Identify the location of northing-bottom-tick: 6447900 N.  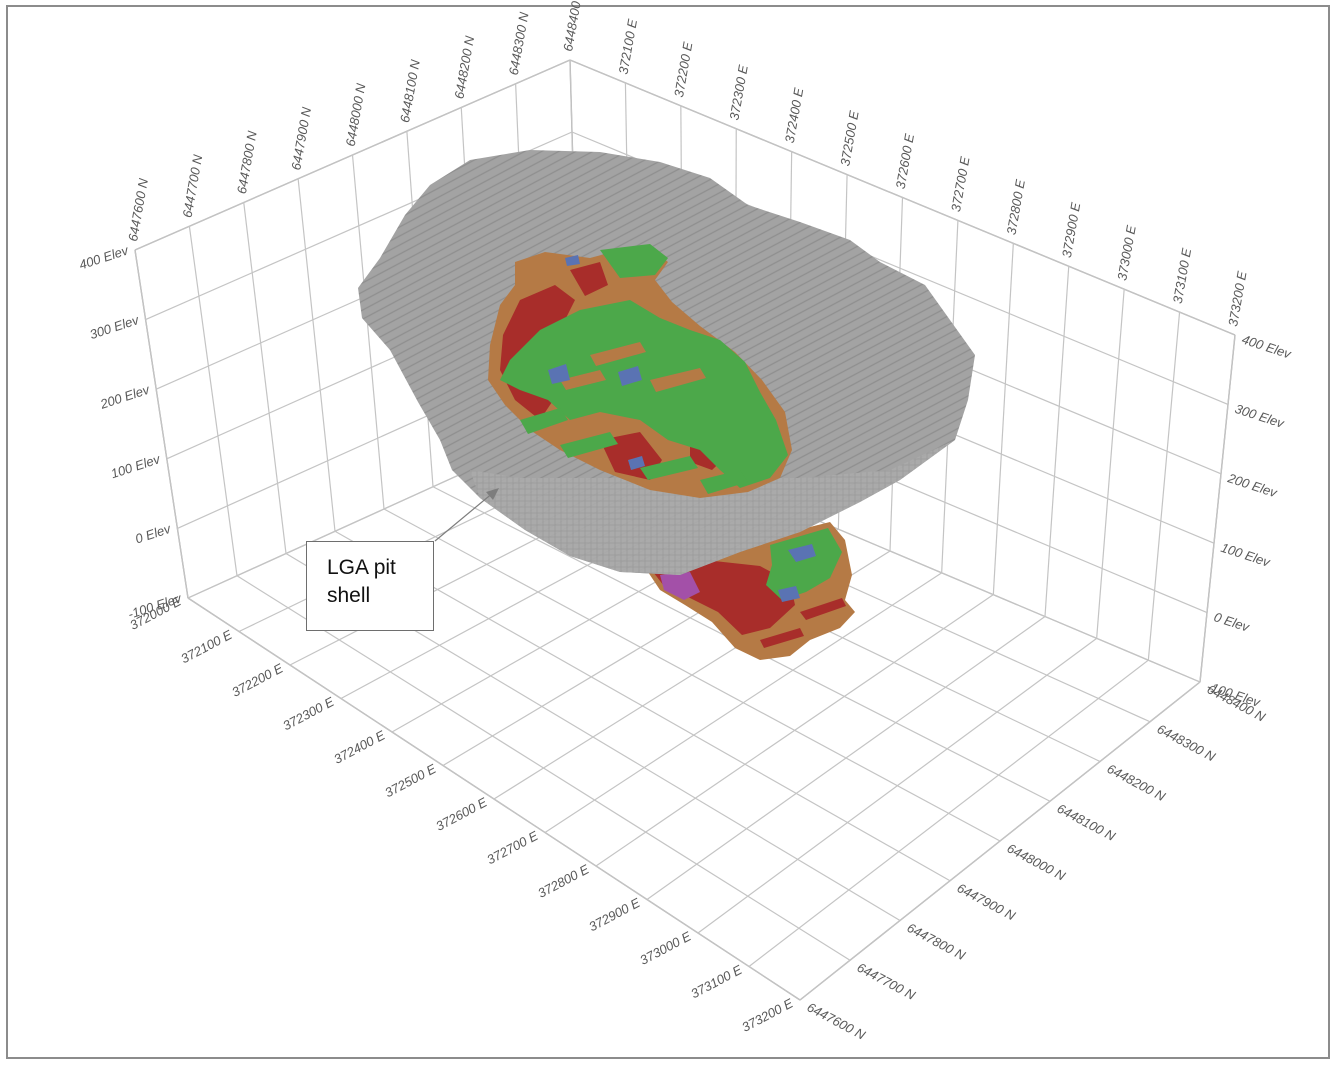
(987, 901).